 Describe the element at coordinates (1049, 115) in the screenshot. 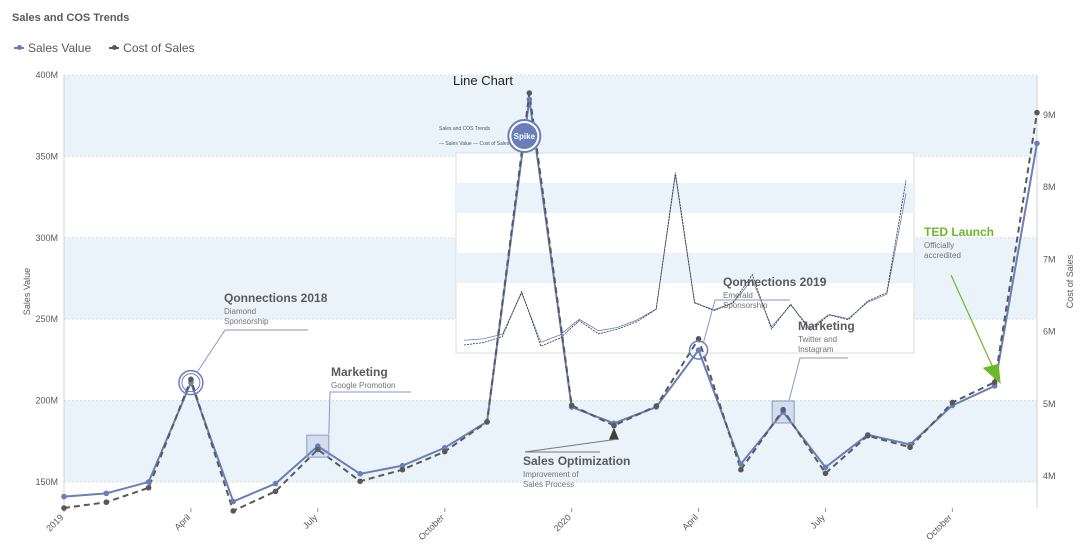

I see `y-right-tick-label: 9M` at that location.